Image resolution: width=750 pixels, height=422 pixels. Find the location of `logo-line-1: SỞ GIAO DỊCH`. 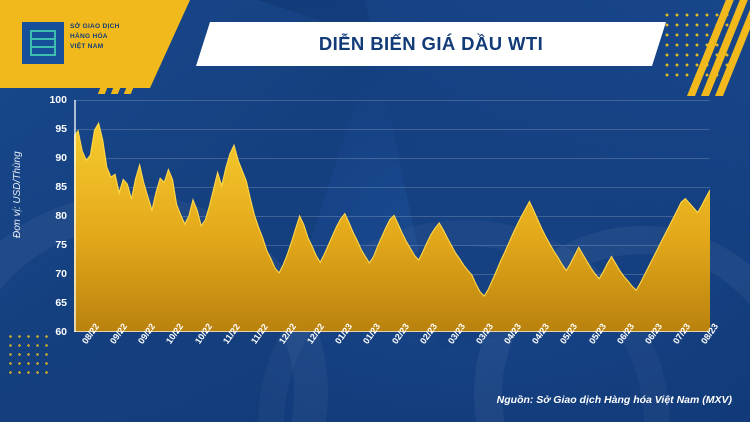

logo-line-1: SỞ GIAO DỊCH is located at coordinates (95, 26).